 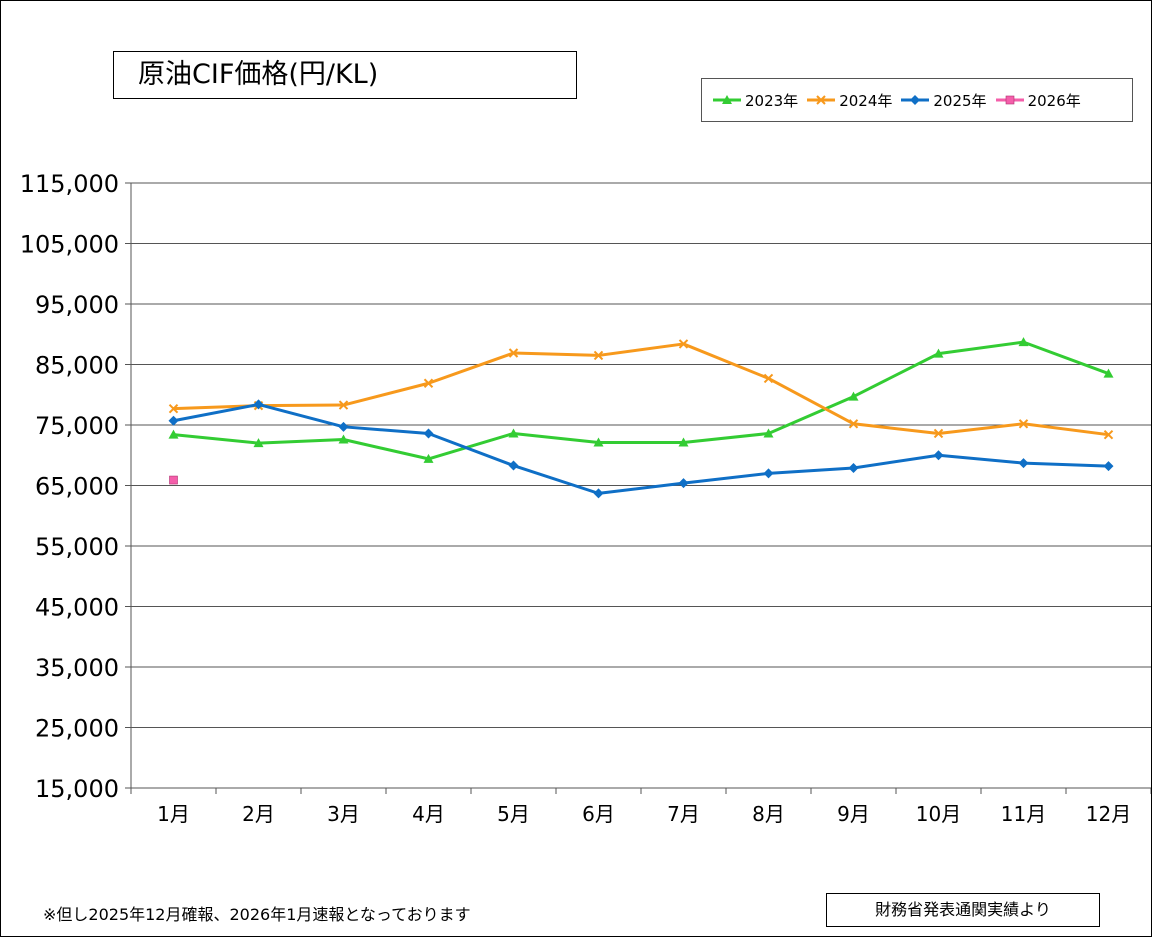 I want to click on legend-entry: 2023年, so click(x=755, y=100).